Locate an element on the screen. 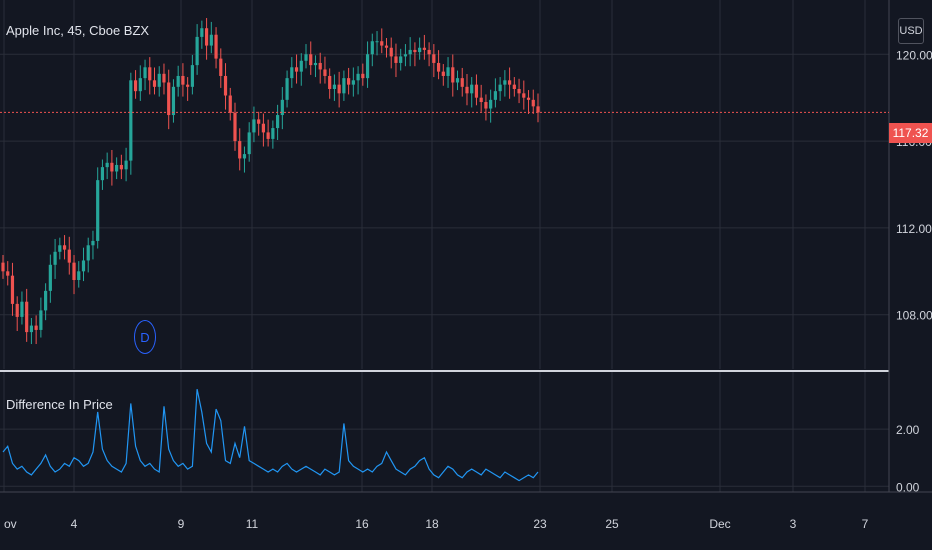  difference-in-price-line is located at coordinates (270, 435).